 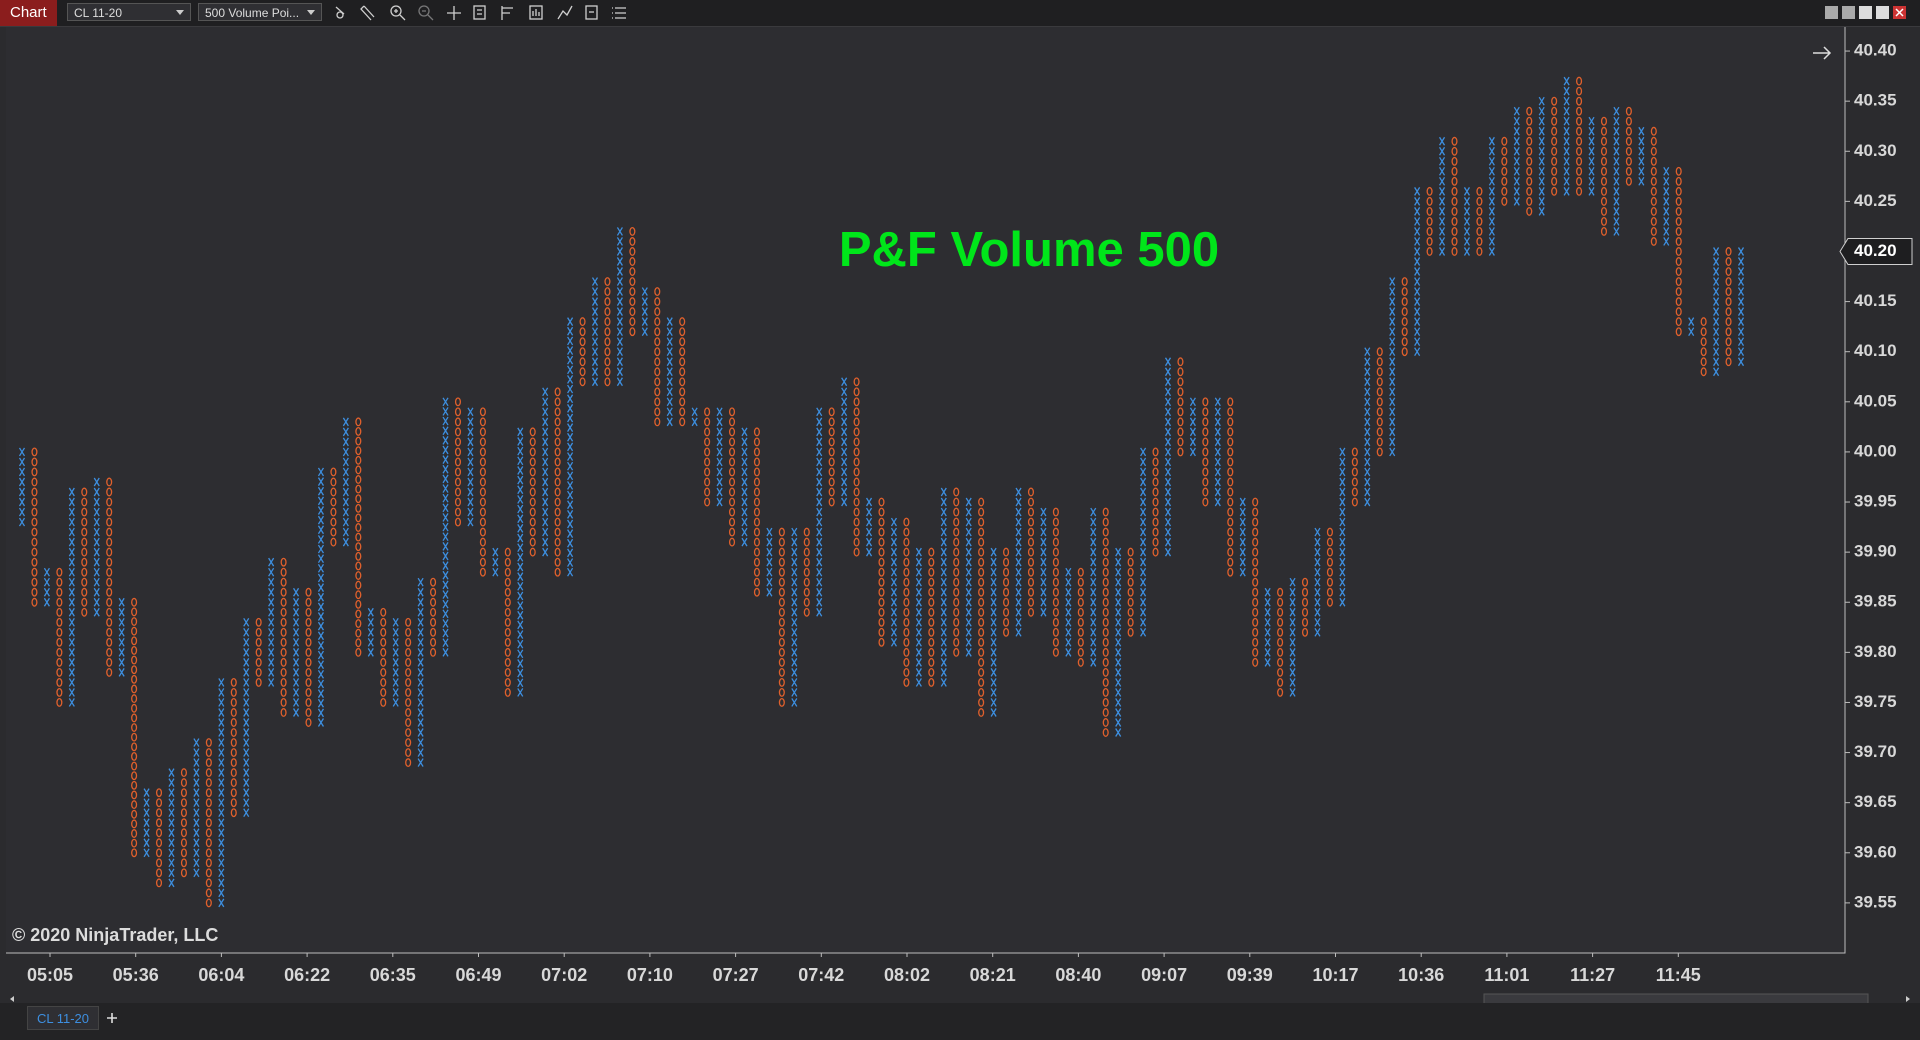 What do you see at coordinates (1676, 998) in the screenshot?
I see `scrollbar-thumb` at bounding box center [1676, 998].